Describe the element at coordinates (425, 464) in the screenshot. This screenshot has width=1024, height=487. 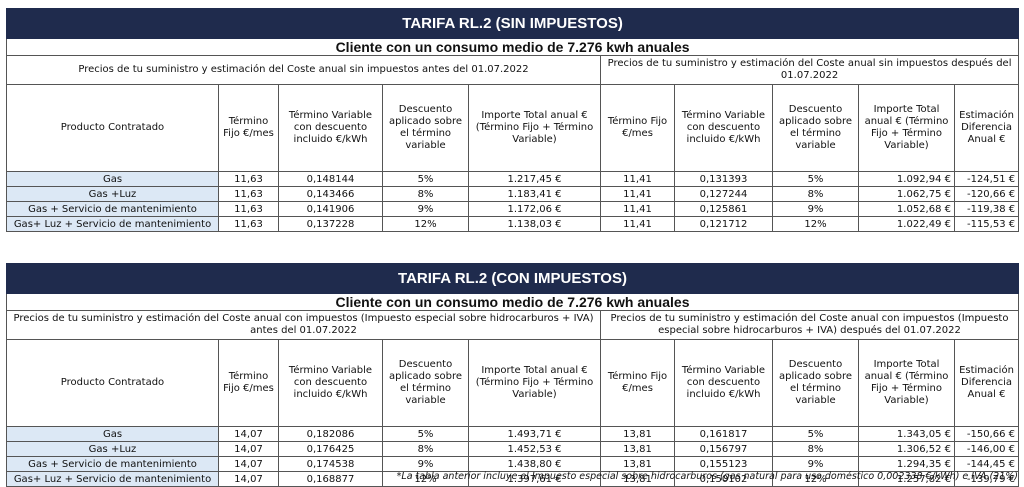
I see `descuento-cell: 9%` at that location.